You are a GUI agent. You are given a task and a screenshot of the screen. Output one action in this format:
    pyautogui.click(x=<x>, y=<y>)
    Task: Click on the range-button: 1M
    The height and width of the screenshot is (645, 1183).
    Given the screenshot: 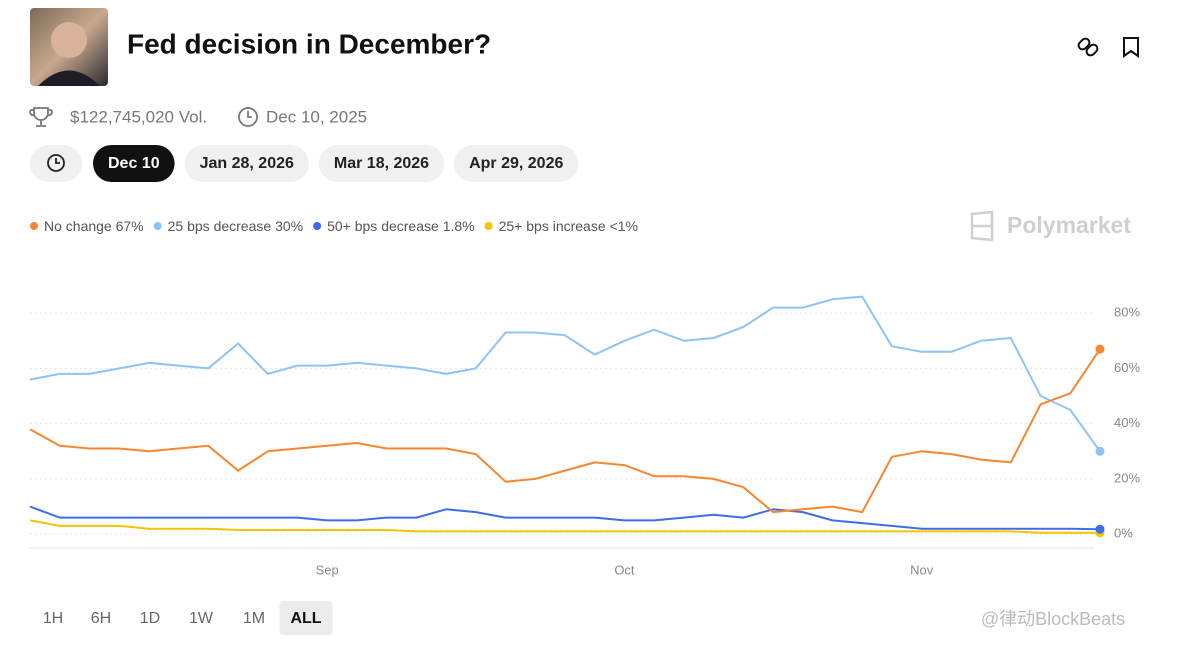 What is the action you would take?
    pyautogui.click(x=254, y=618)
    